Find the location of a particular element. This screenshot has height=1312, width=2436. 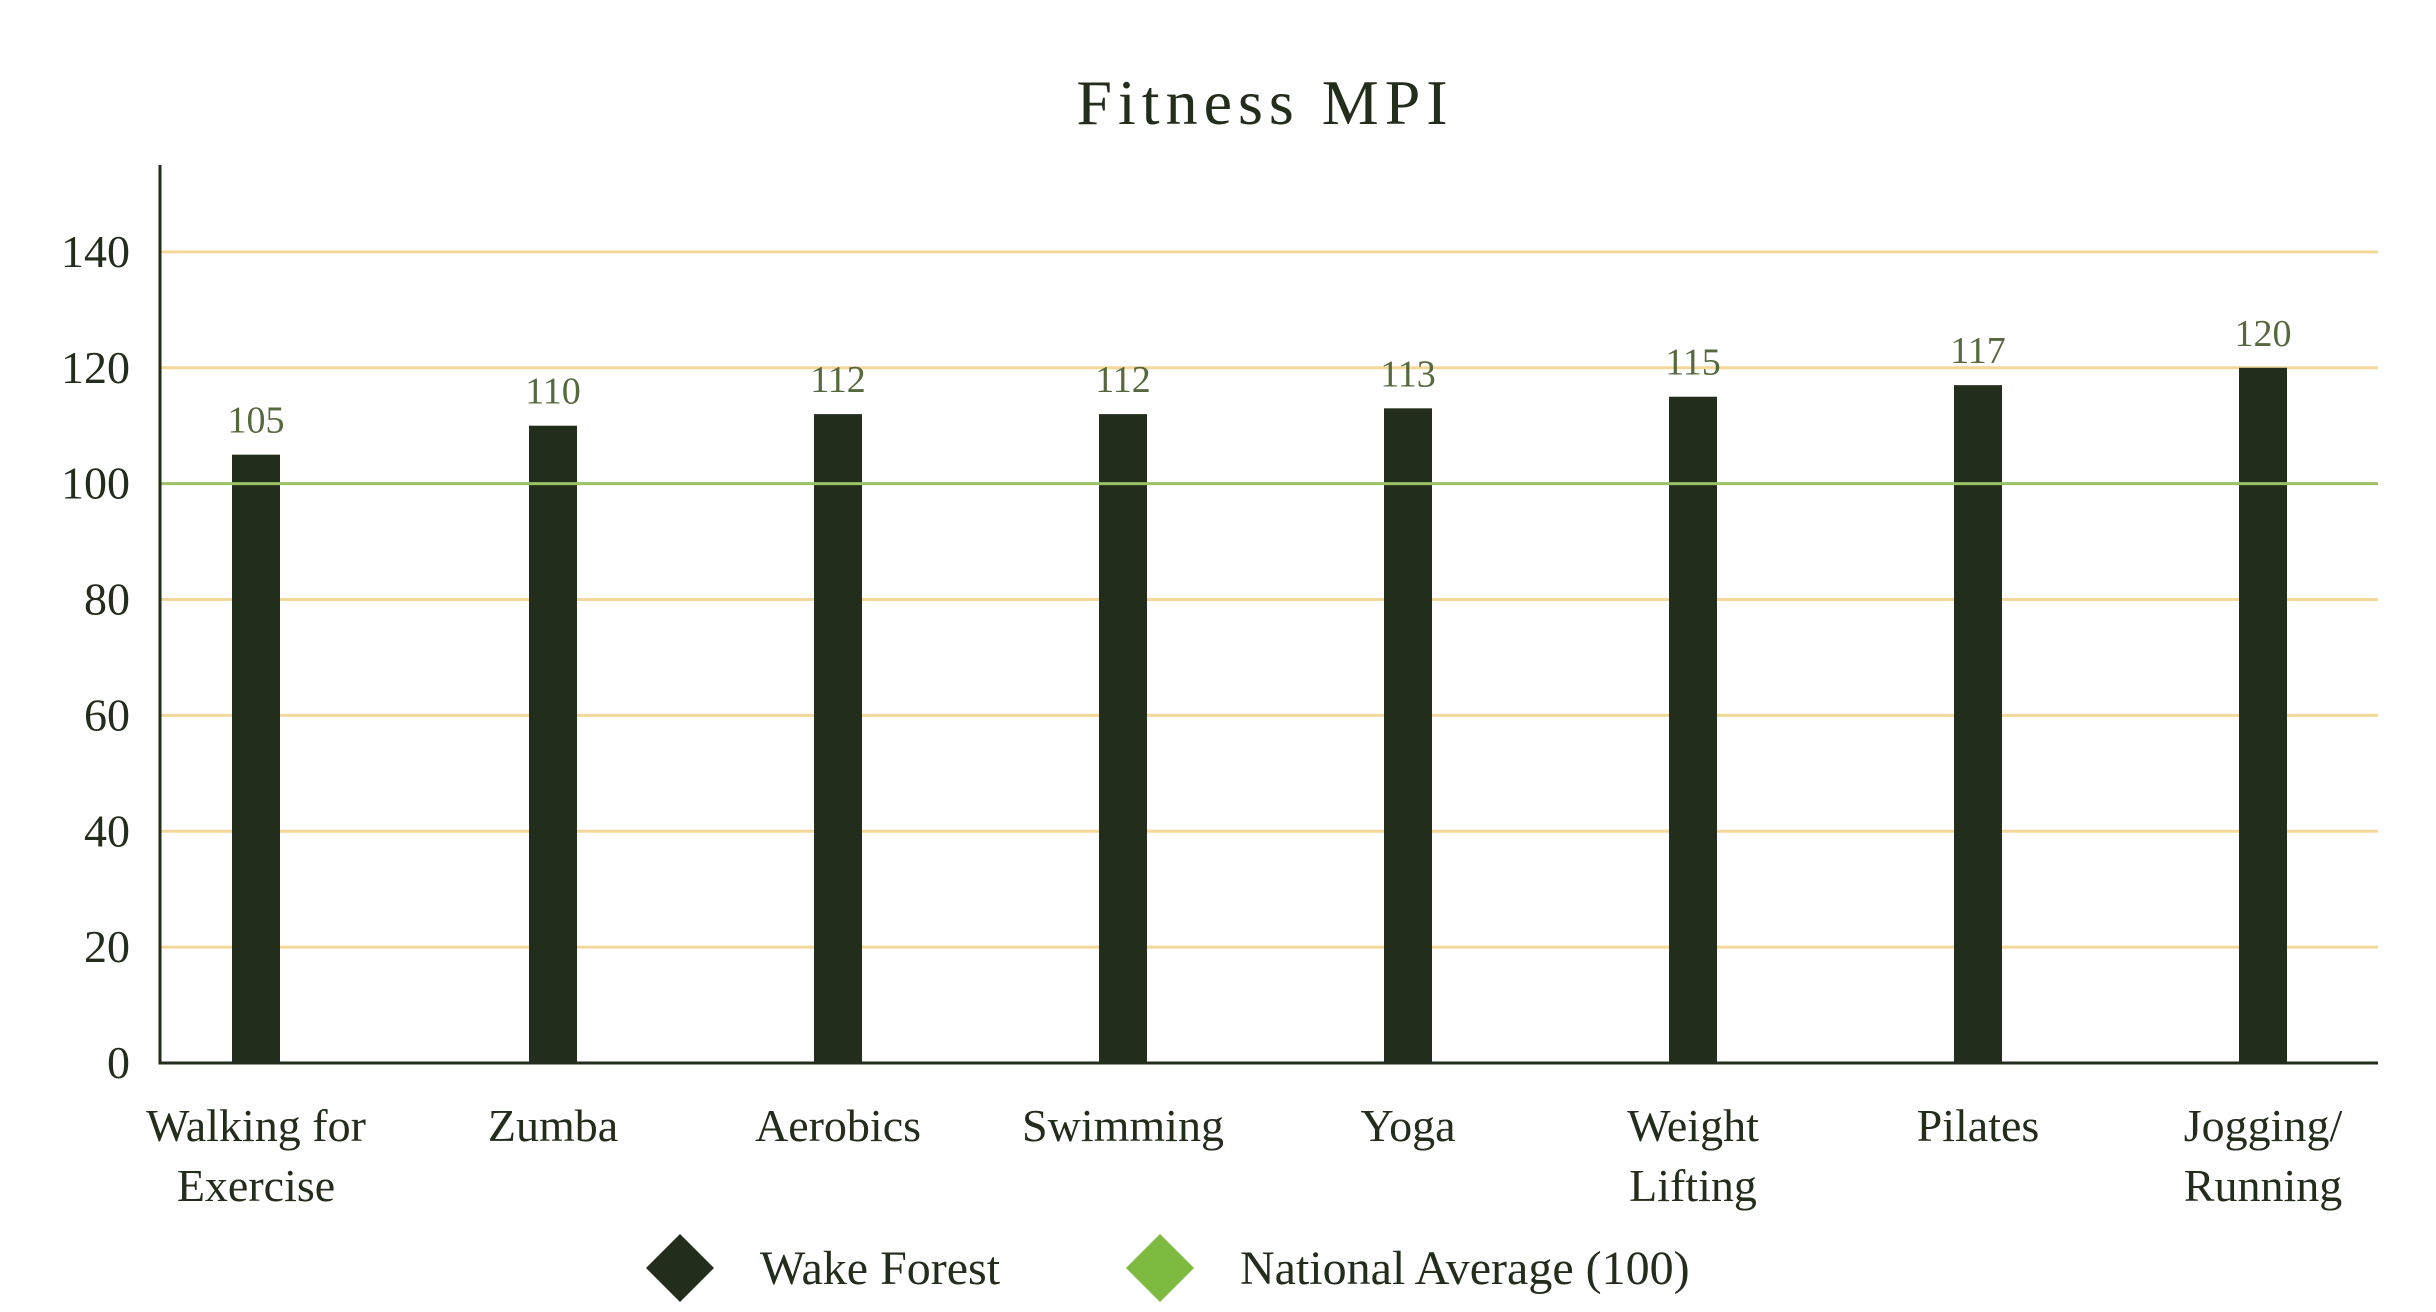

y-tick-label-60: 60 is located at coordinates (107, 714).